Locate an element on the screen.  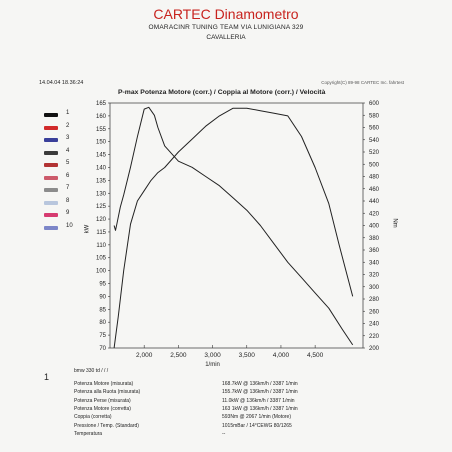
y-right-tick-label: 420 is located at coordinates (374, 214).